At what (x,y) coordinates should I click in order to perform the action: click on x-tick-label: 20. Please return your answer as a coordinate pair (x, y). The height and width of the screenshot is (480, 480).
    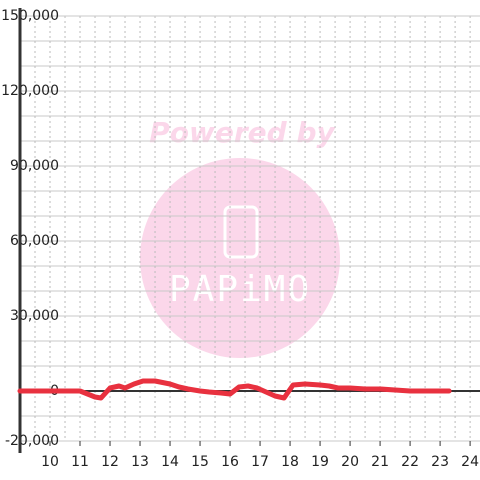
    Looking at the image, I should click on (350, 462).